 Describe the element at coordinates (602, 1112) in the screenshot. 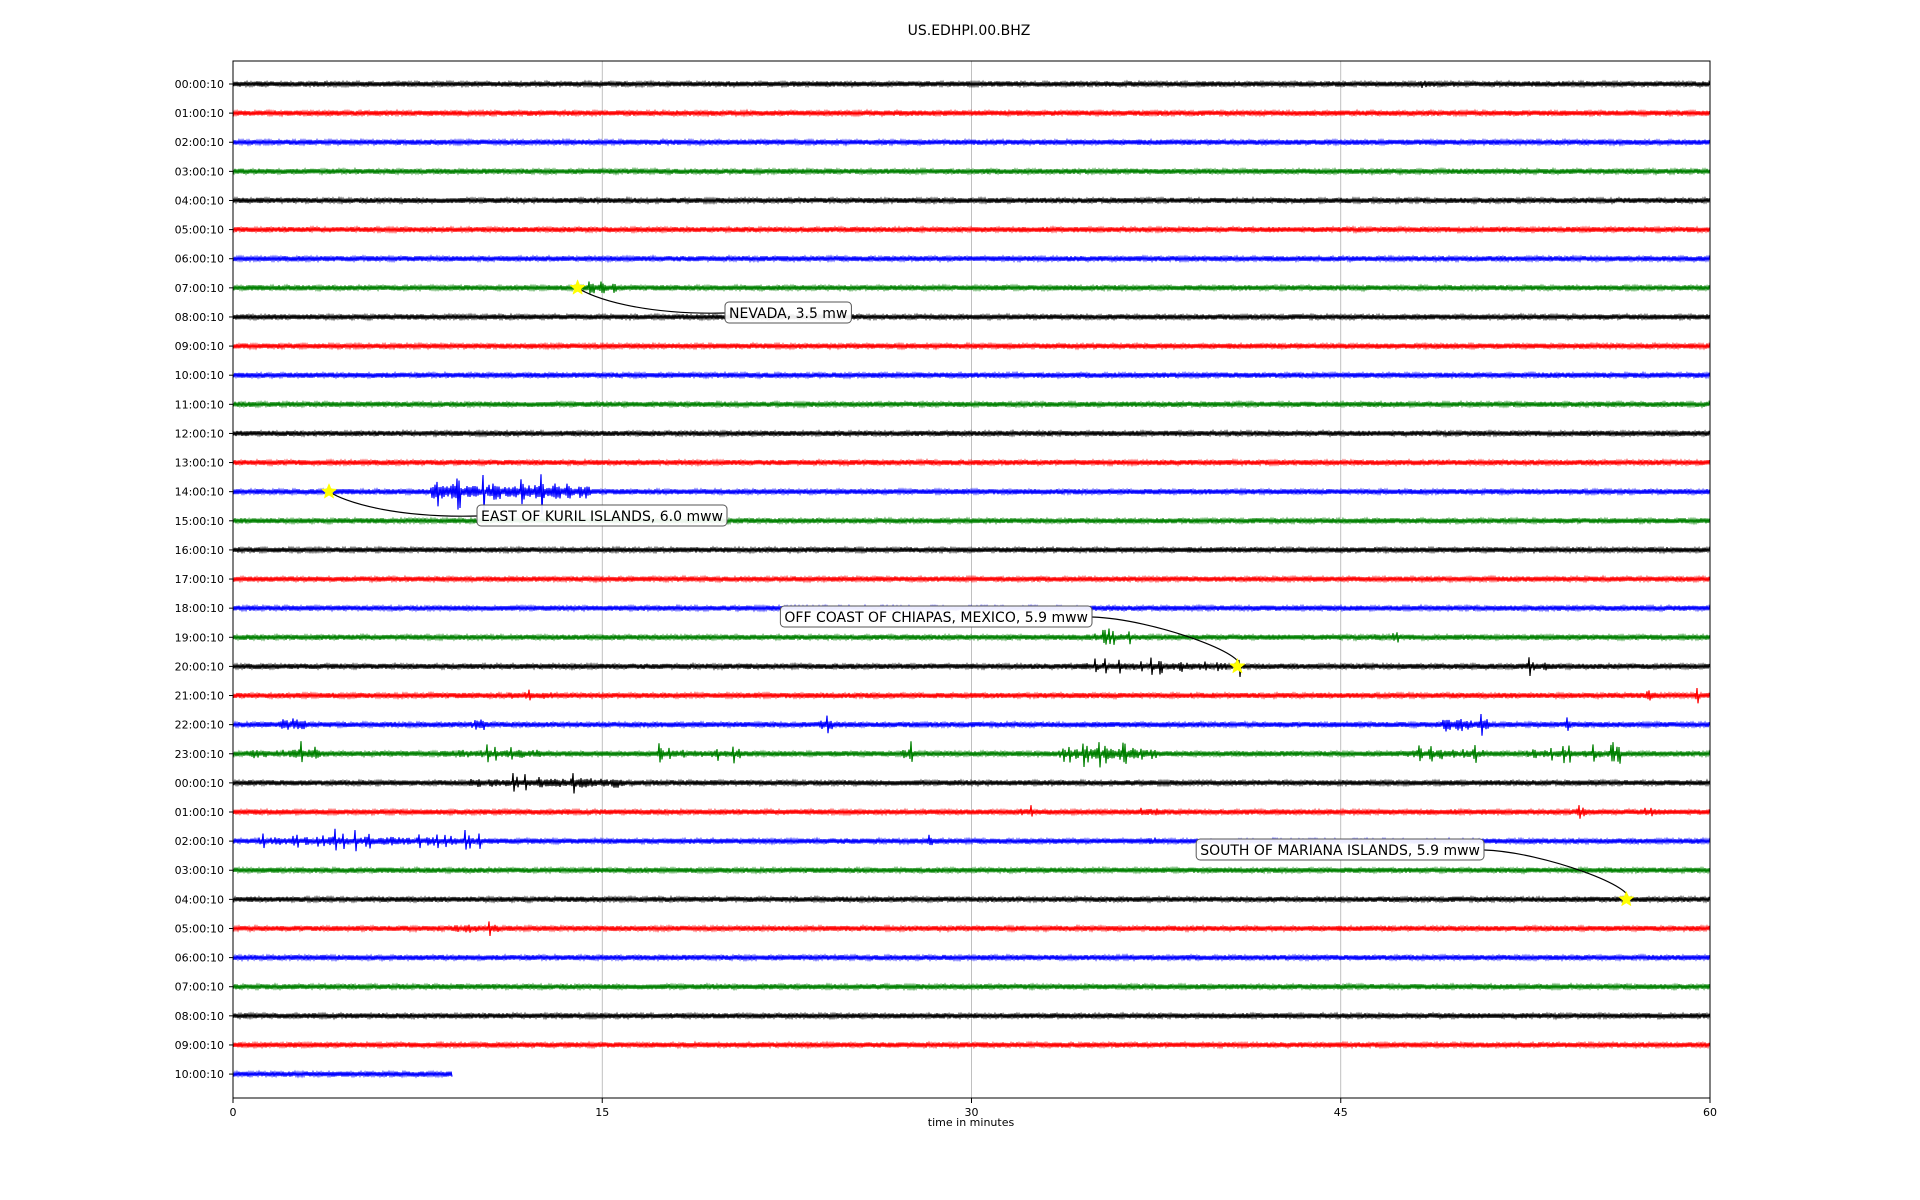

I see `x-tick-label: 15` at that location.